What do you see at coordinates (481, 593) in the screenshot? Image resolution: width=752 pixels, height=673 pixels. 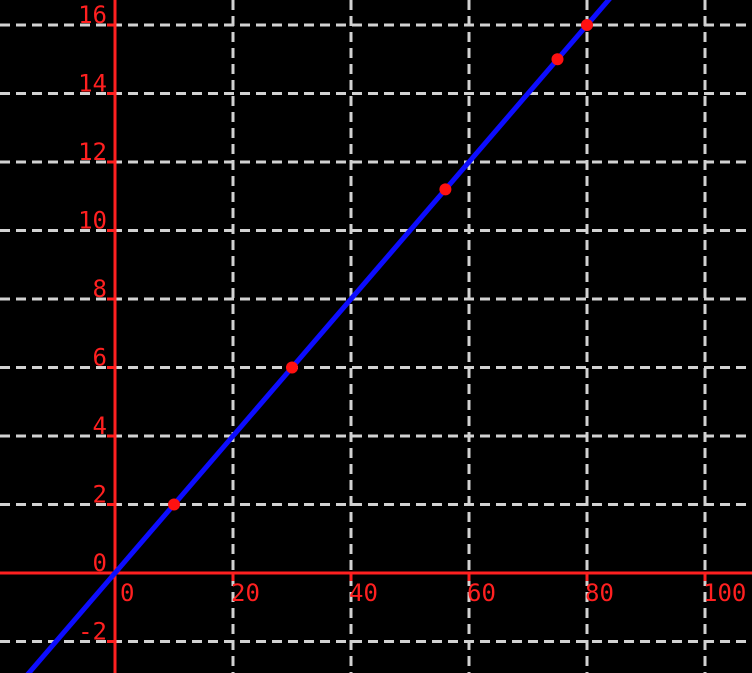 I see `x-tick-label: 60` at bounding box center [481, 593].